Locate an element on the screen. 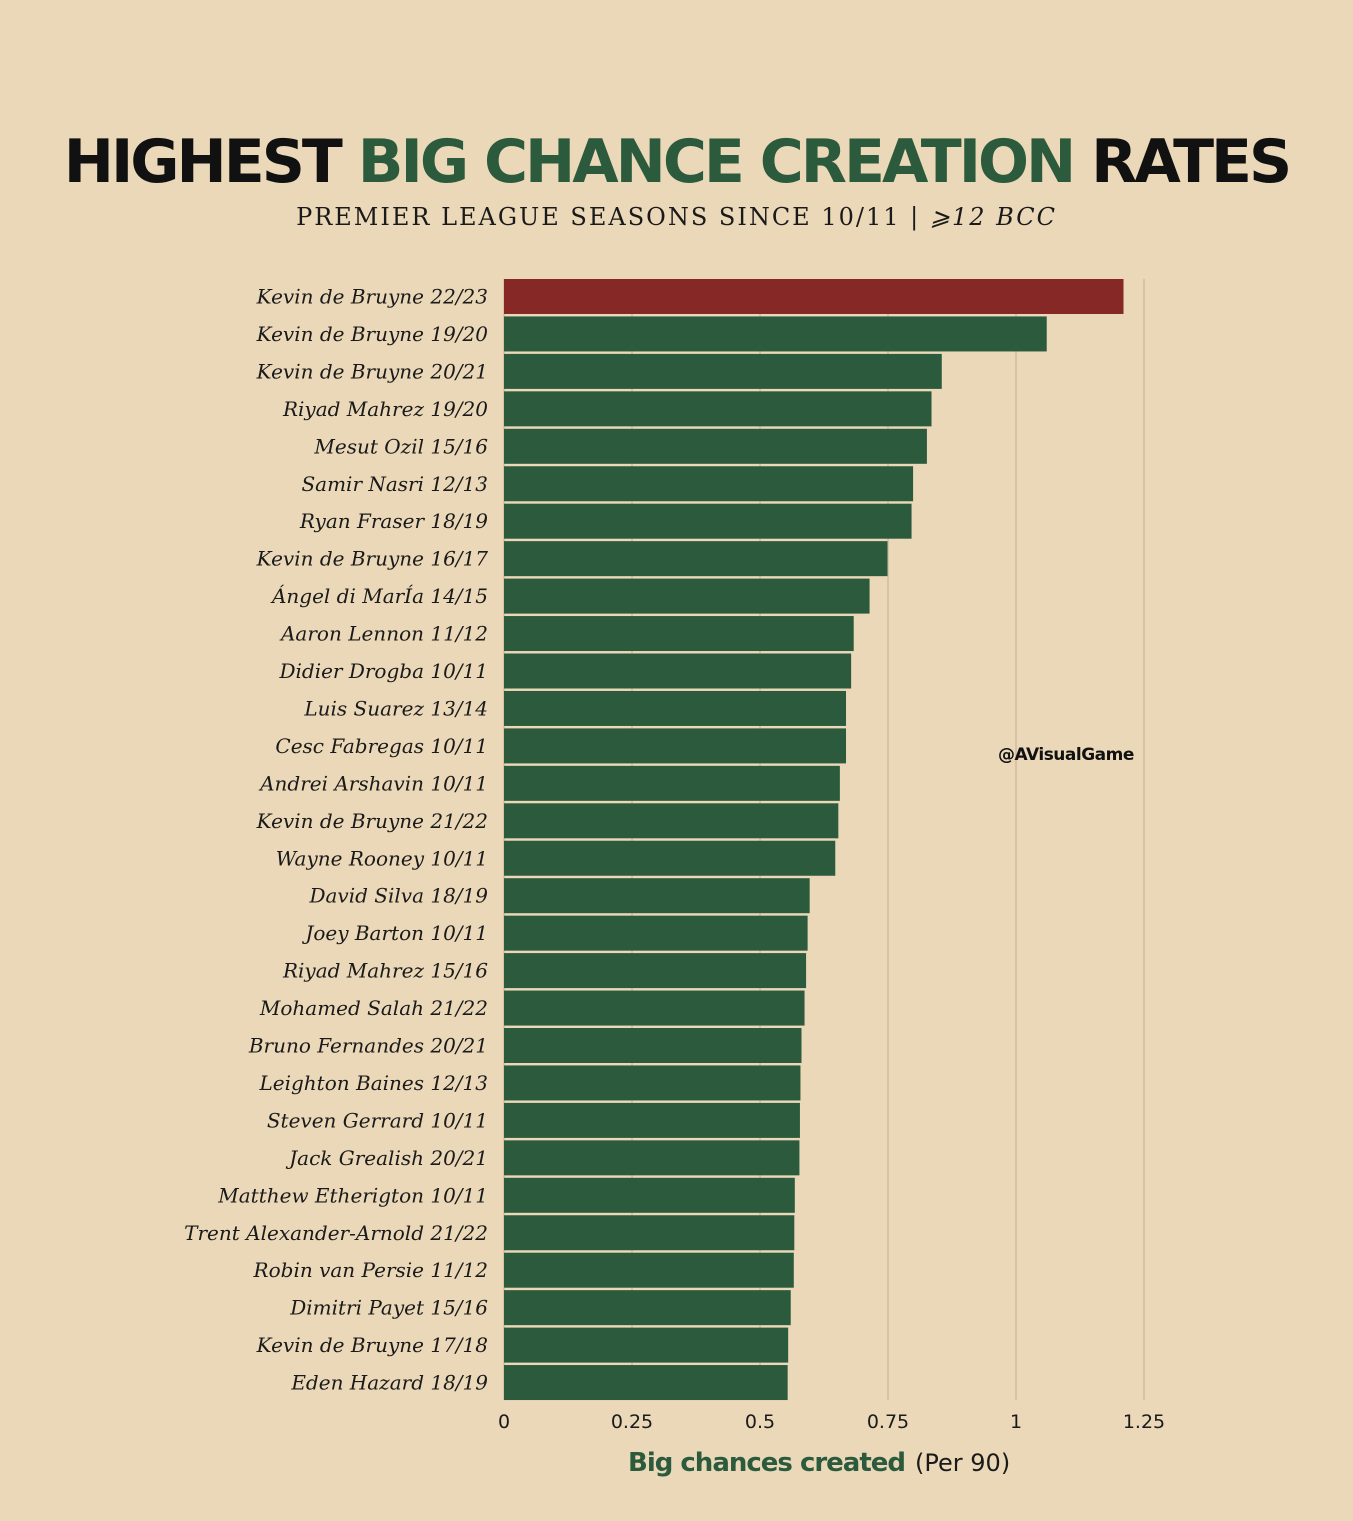  category-label: David Silva 18/19 is located at coordinates (398, 896).